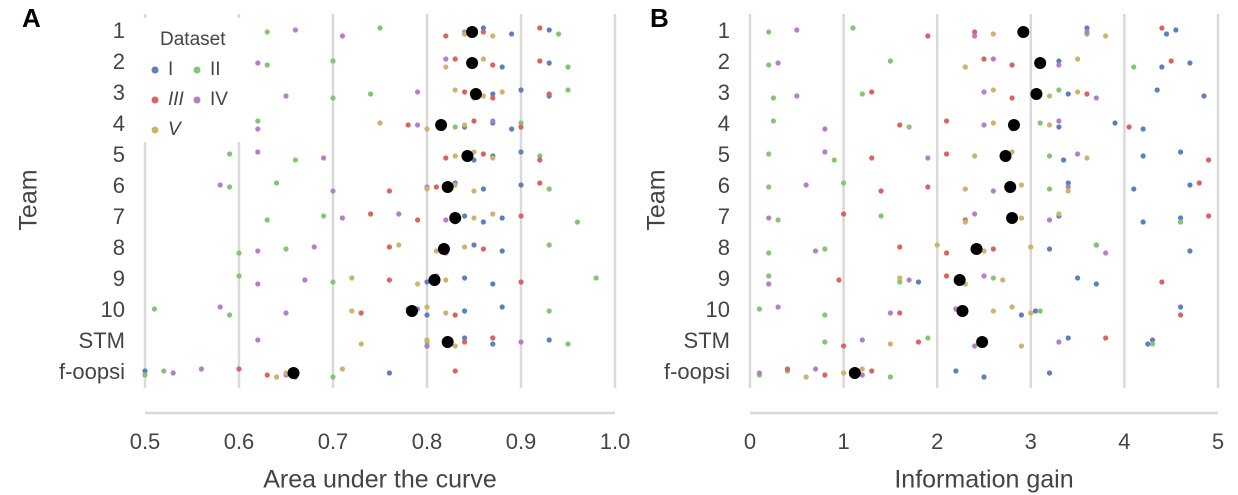 This screenshot has width=1238, height=495. What do you see at coordinates (1031, 441) in the screenshot?
I see `x-tick-label: 3` at bounding box center [1031, 441].